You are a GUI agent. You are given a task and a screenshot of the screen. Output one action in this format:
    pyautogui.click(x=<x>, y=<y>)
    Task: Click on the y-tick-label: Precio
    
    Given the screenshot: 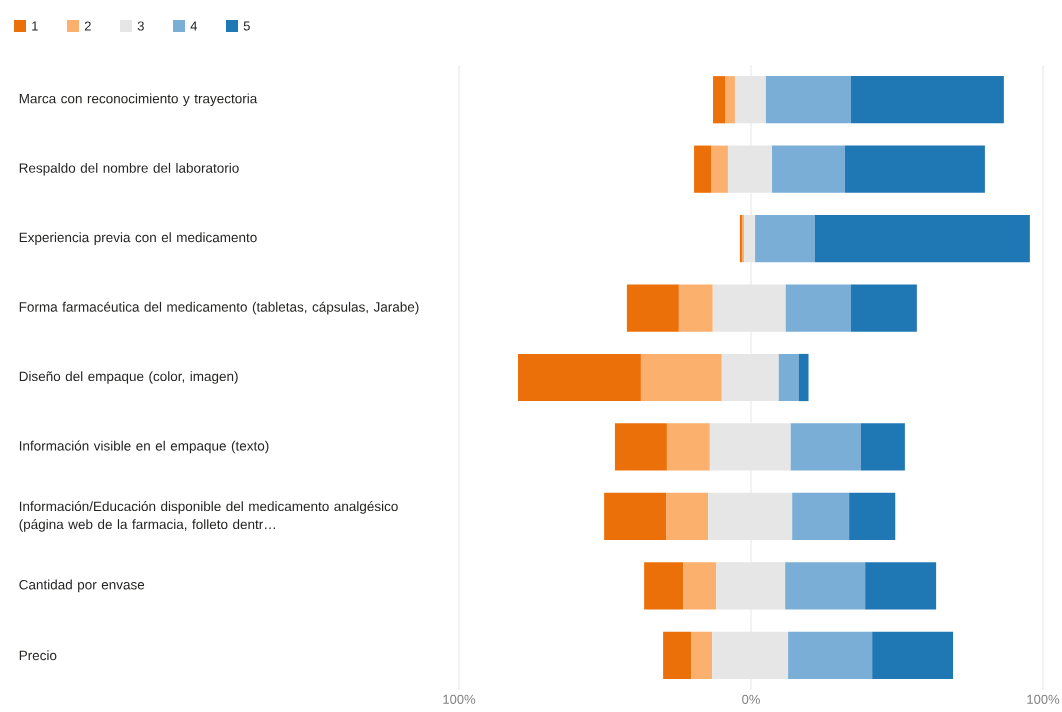 What is the action you would take?
    pyautogui.click(x=38, y=655)
    